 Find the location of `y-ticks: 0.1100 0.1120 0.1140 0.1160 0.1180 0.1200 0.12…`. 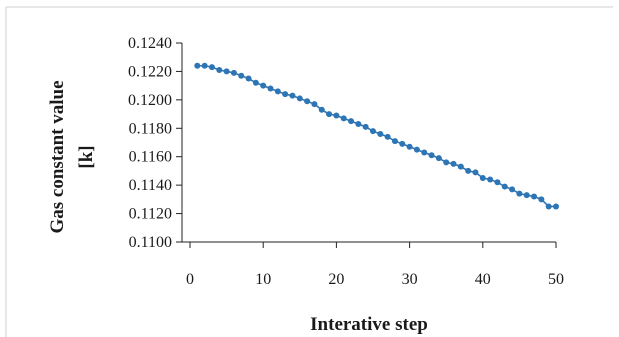

y-ticks: 0.1100 0.1120 0.1140 0.1160 0.1180 0.1200 0.12… is located at coordinates (155, 143).